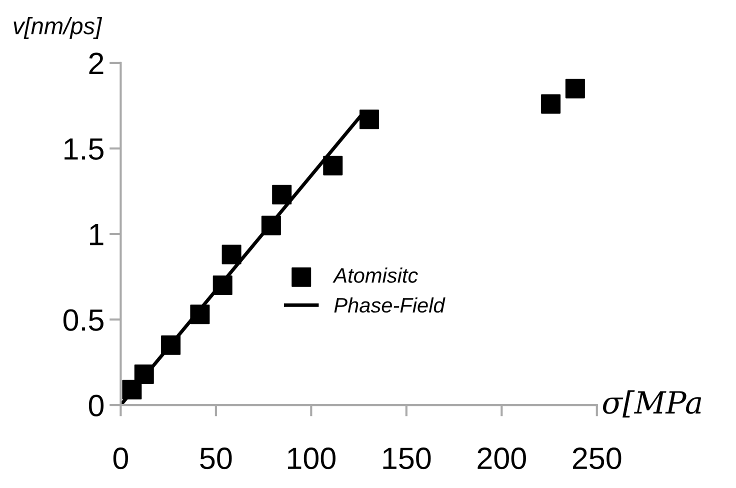 This screenshot has width=736, height=488. What do you see at coordinates (120, 459) in the screenshot?
I see `x-tick-label: 0` at bounding box center [120, 459].